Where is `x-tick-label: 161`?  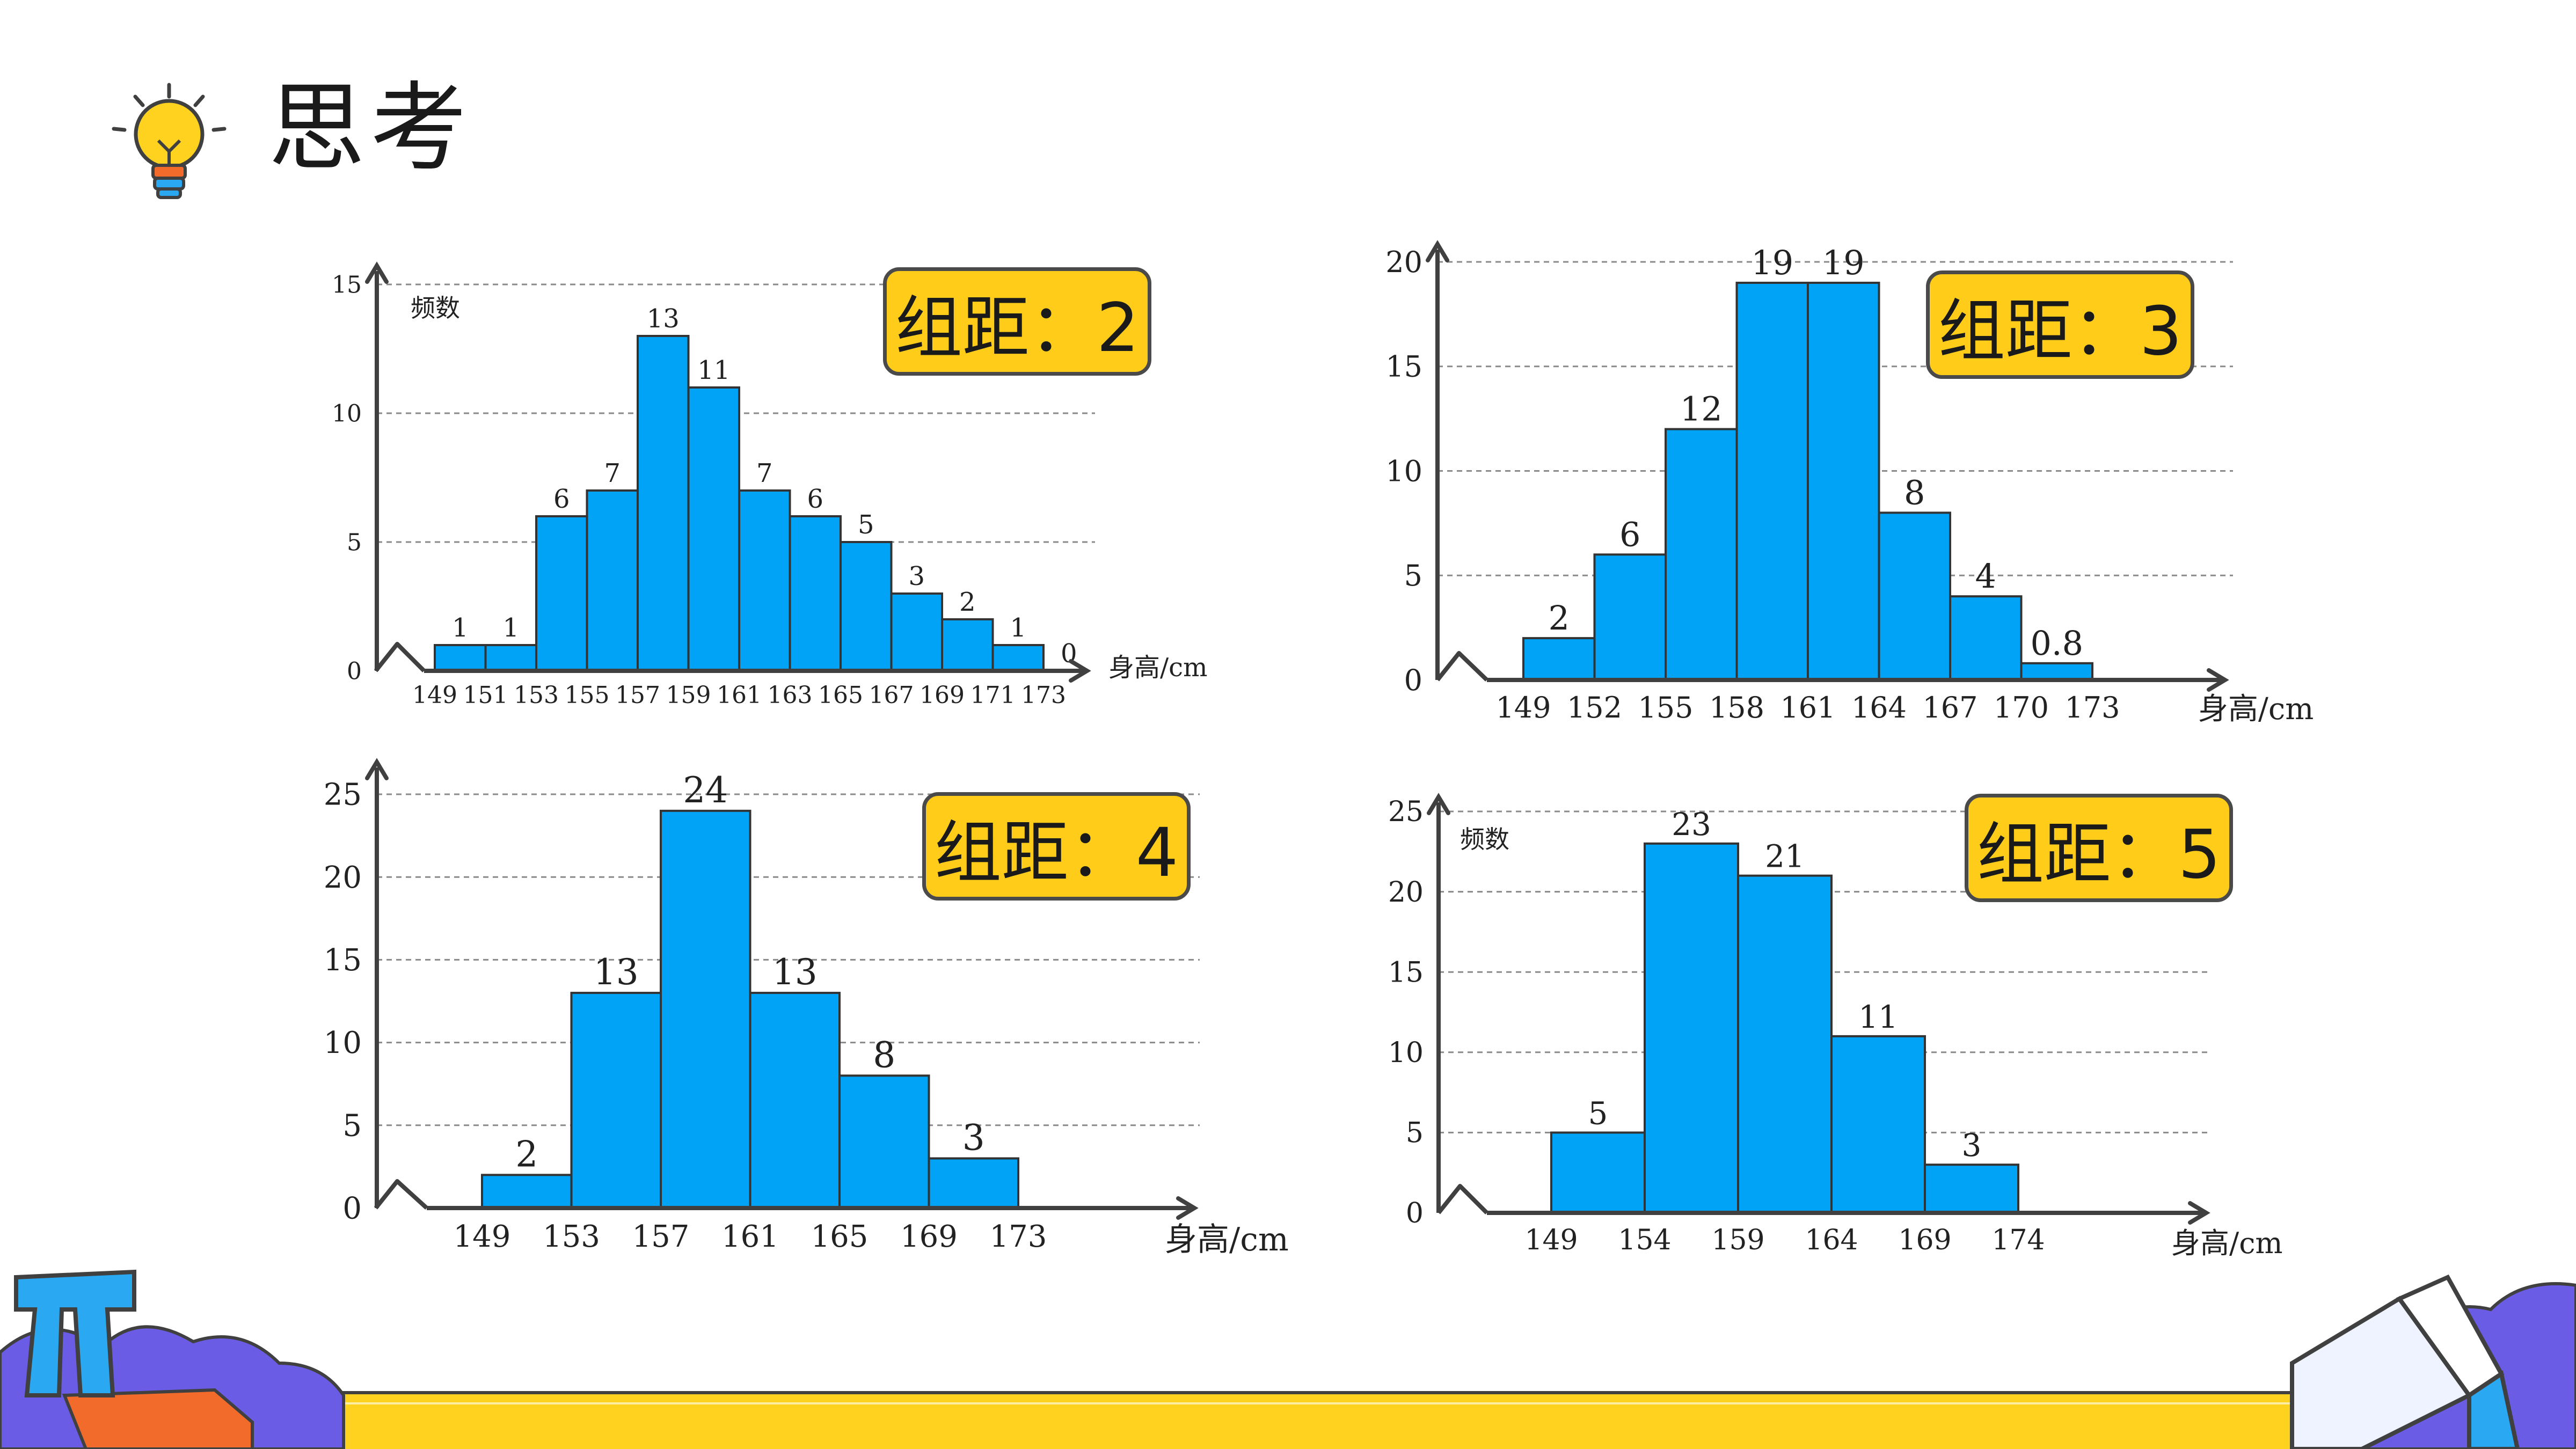 x-tick-label: 161 is located at coordinates (1807, 707).